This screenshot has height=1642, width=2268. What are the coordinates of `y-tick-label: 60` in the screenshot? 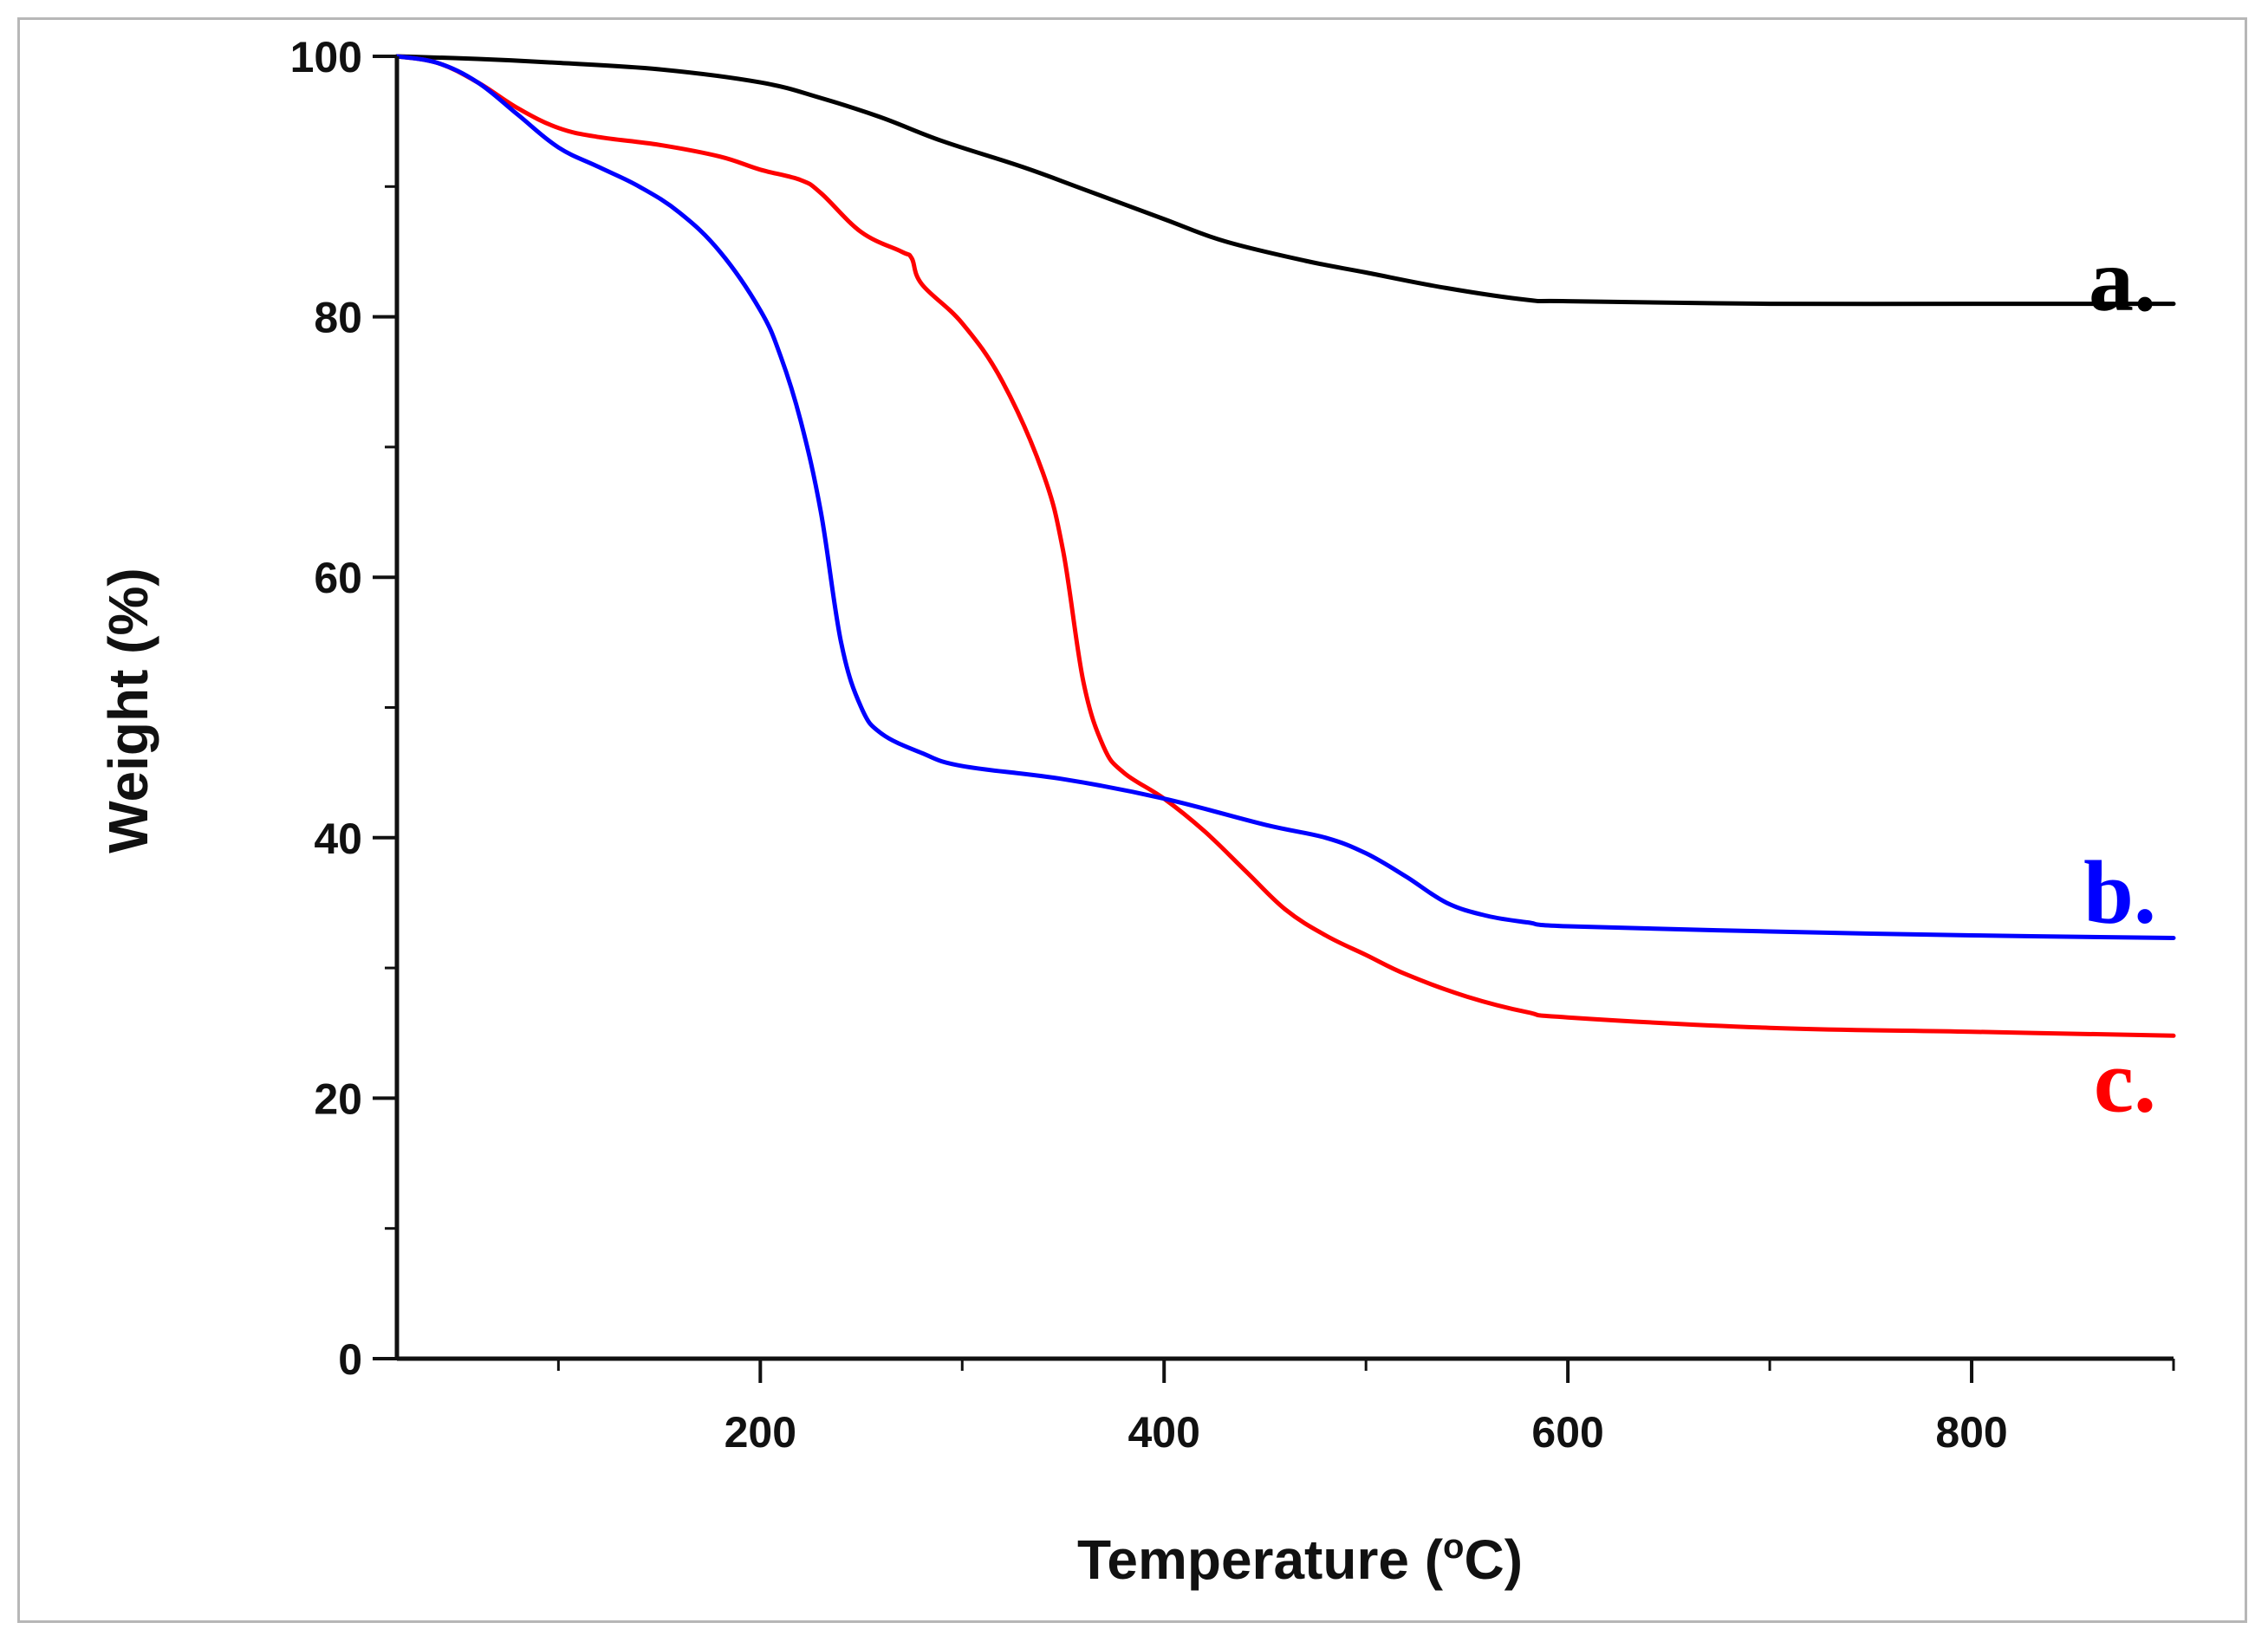 It's located at (338, 578).